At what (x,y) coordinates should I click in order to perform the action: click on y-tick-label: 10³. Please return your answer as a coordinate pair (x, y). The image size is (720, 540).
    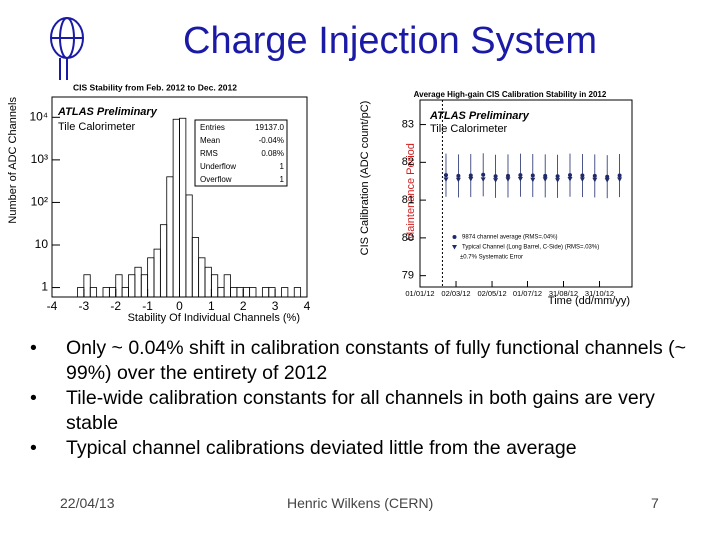
    Looking at the image, I should click on (39, 159).